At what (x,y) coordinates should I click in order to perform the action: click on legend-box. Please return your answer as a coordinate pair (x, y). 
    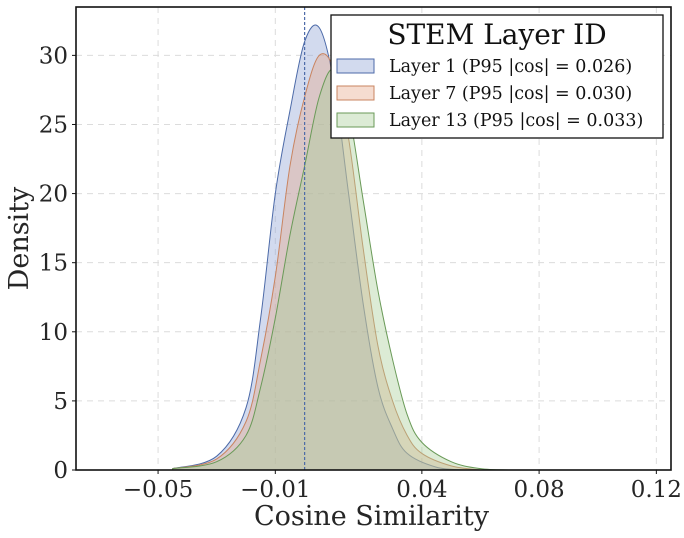
    Looking at the image, I should click on (497, 76).